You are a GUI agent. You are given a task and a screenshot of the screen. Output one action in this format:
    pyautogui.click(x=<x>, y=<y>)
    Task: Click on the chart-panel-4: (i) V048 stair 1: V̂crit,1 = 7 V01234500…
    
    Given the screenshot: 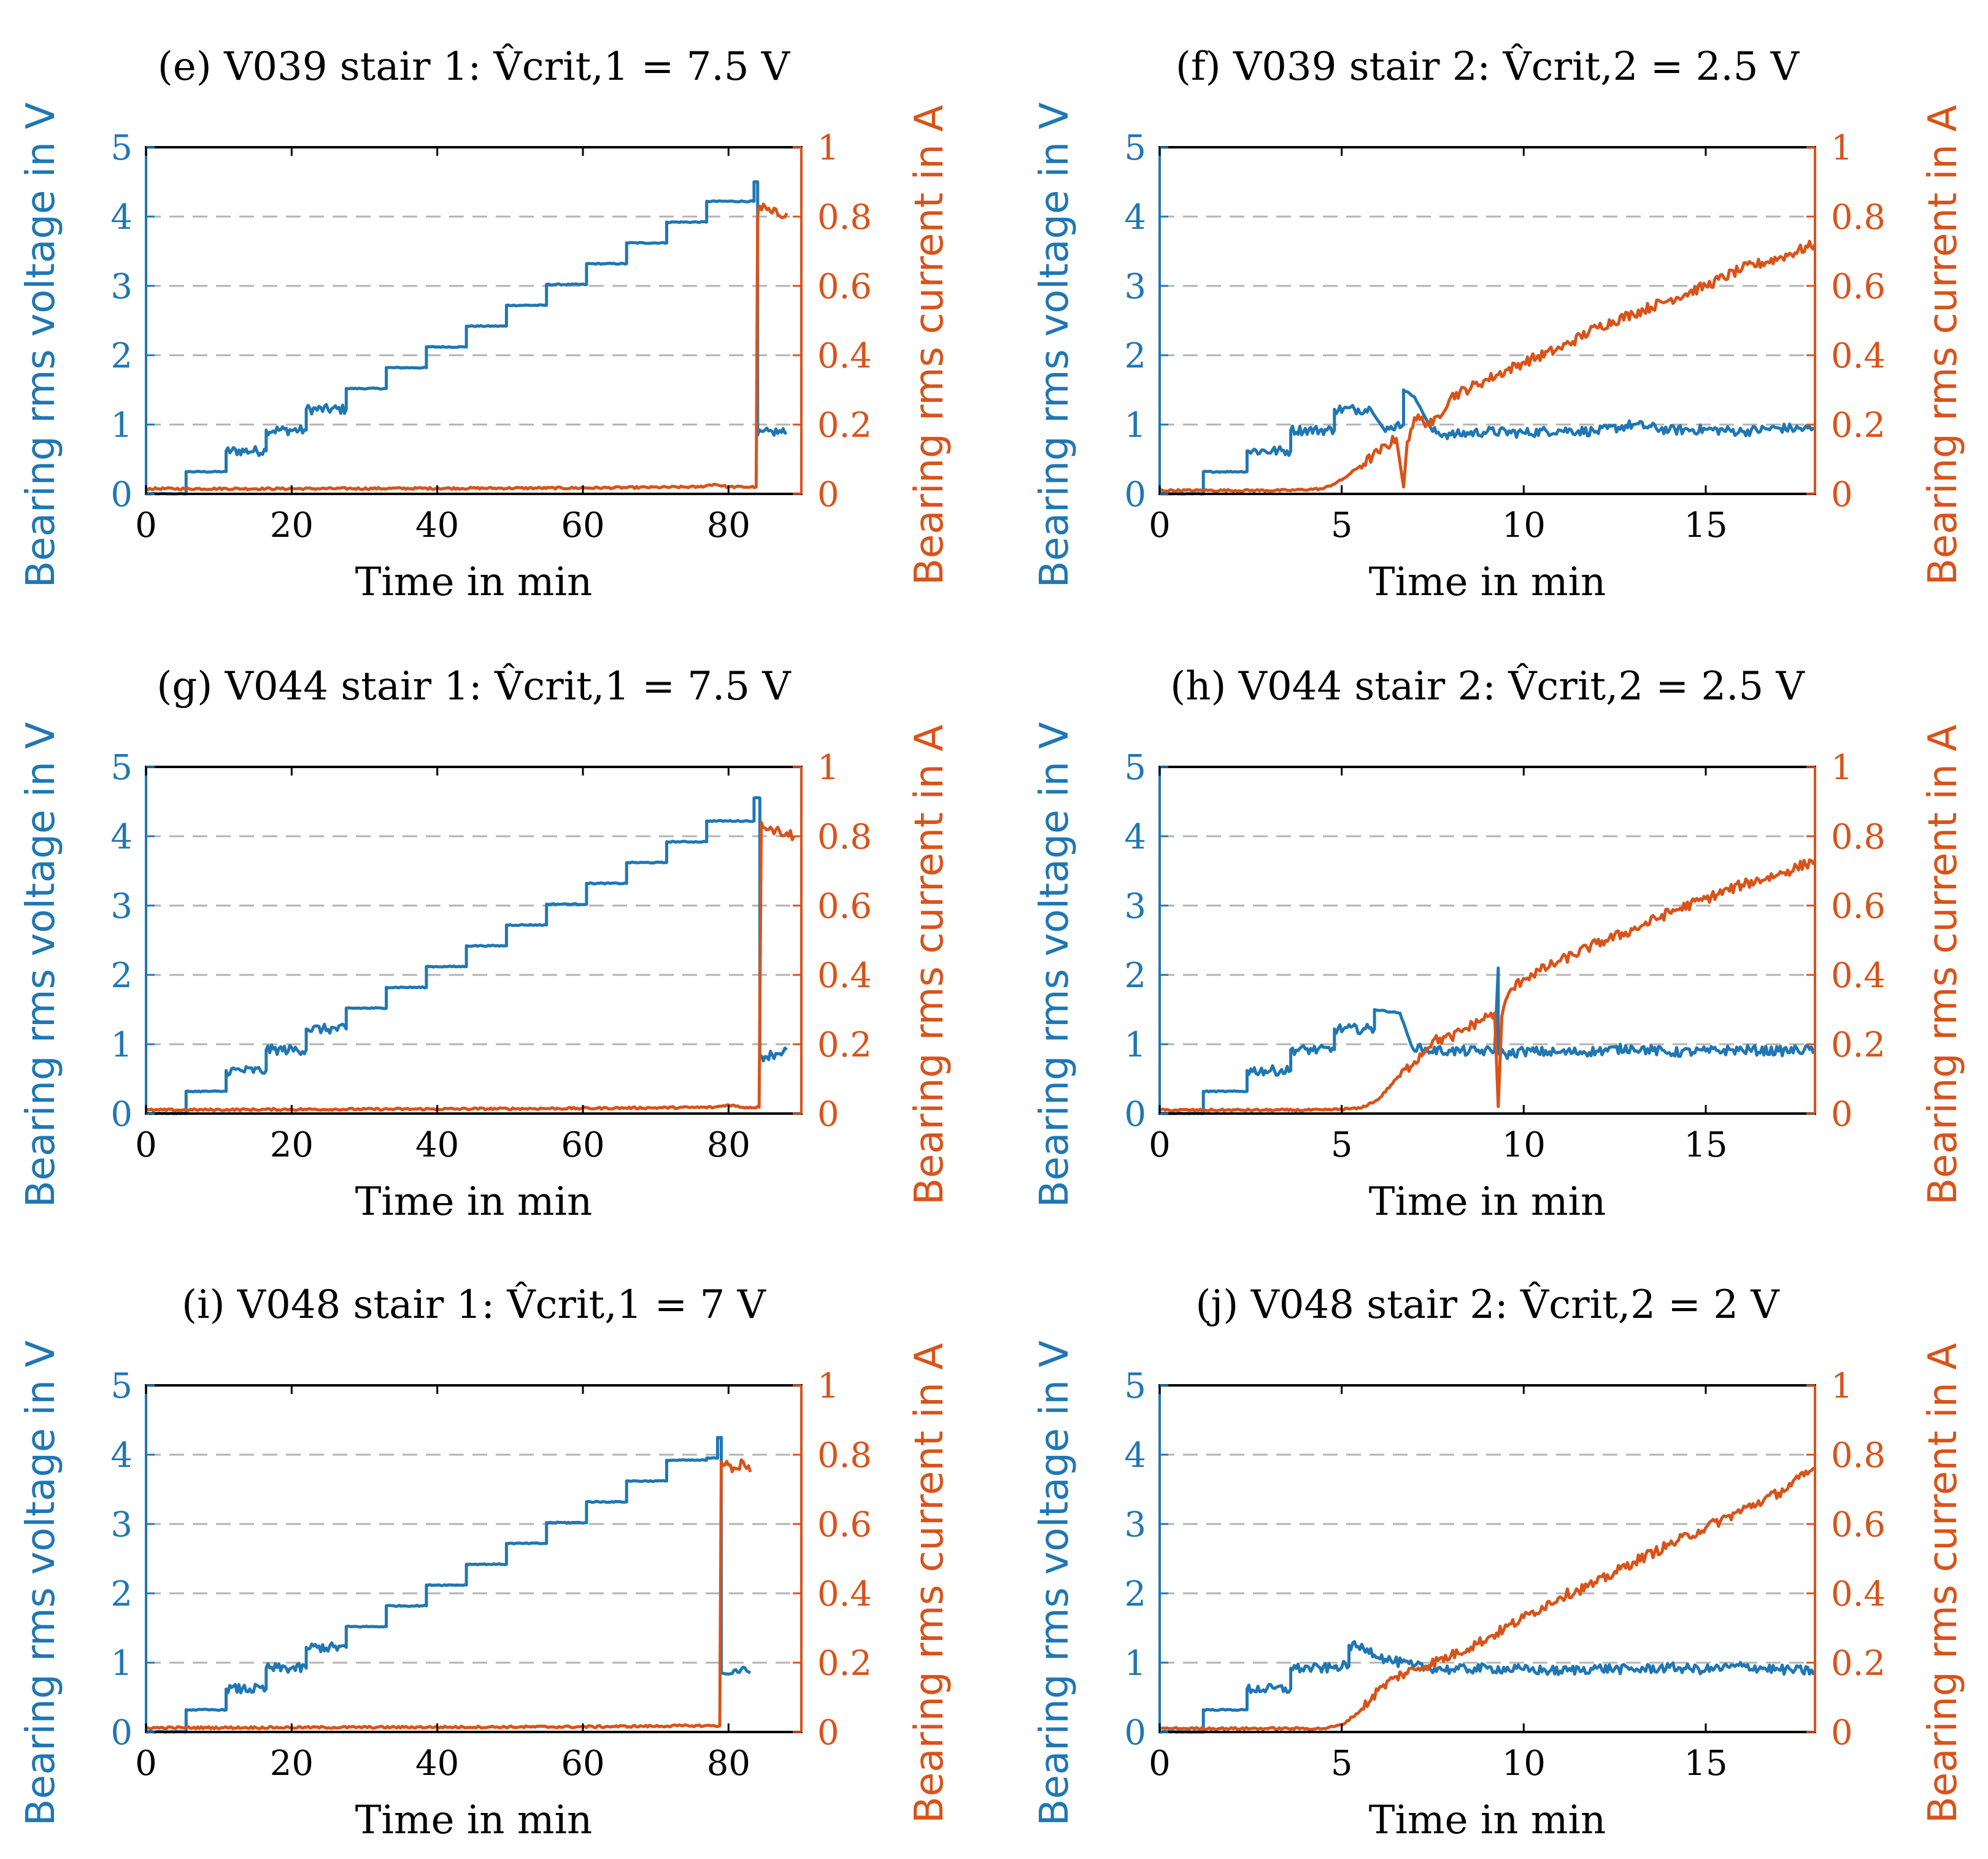 What is the action you would take?
    pyautogui.click(x=485, y=1562)
    